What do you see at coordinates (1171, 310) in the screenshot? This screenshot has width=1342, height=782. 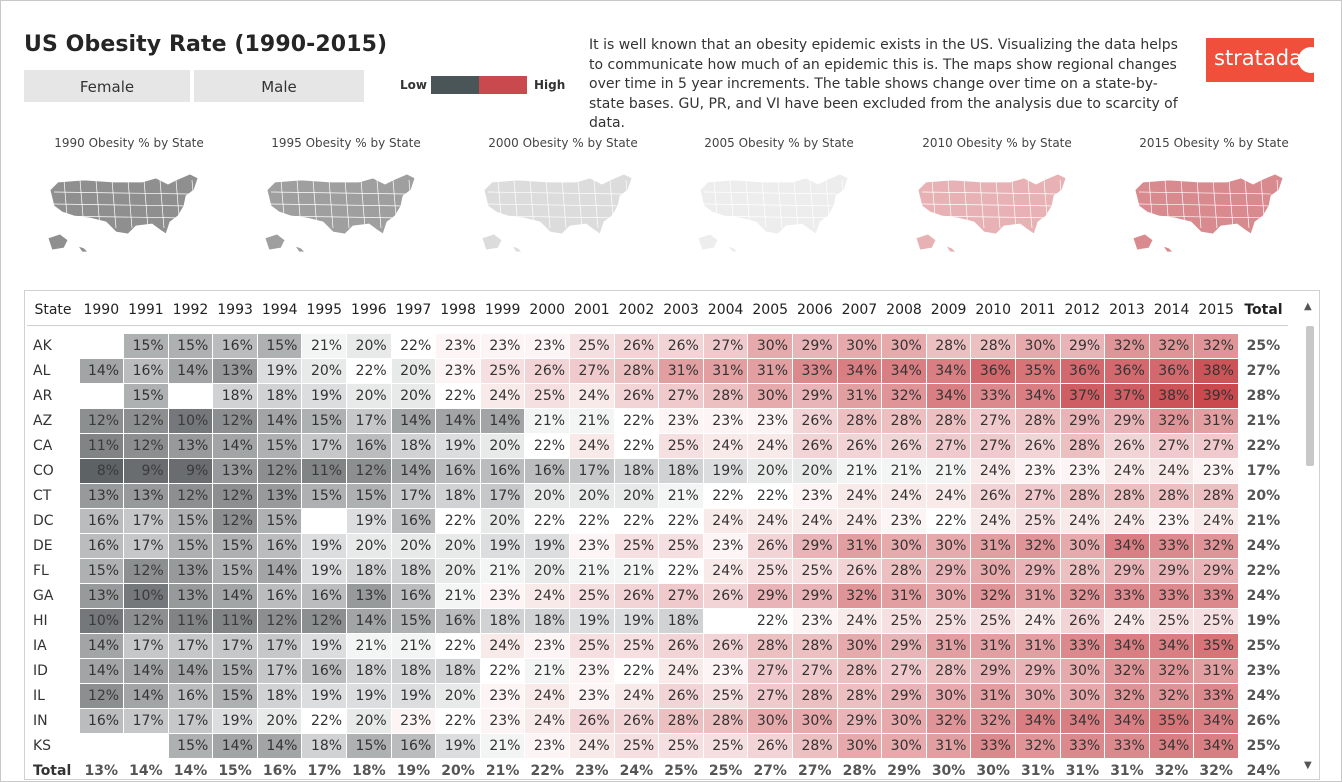 I see `column-header-2014: 2014` at bounding box center [1171, 310].